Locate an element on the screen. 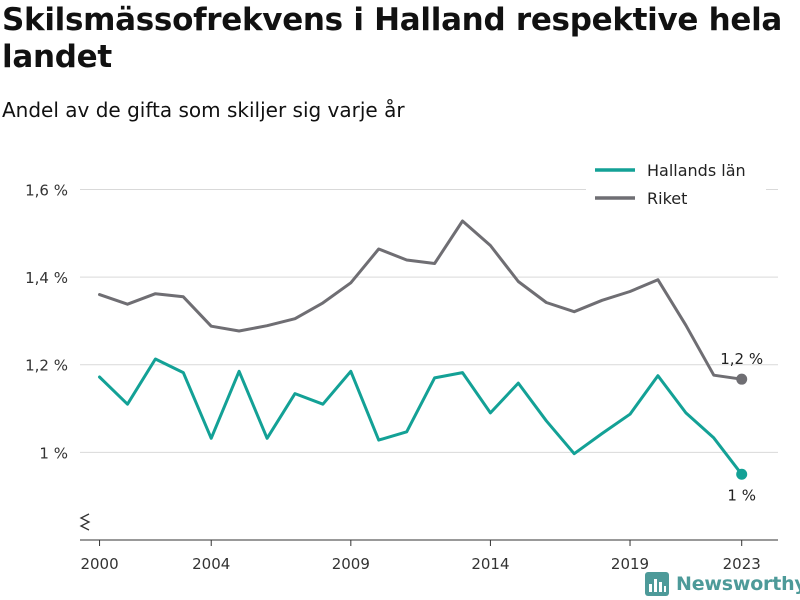 Image resolution: width=800 pixels, height=600 pixels. legend-label-2: Riket is located at coordinates (667, 198).